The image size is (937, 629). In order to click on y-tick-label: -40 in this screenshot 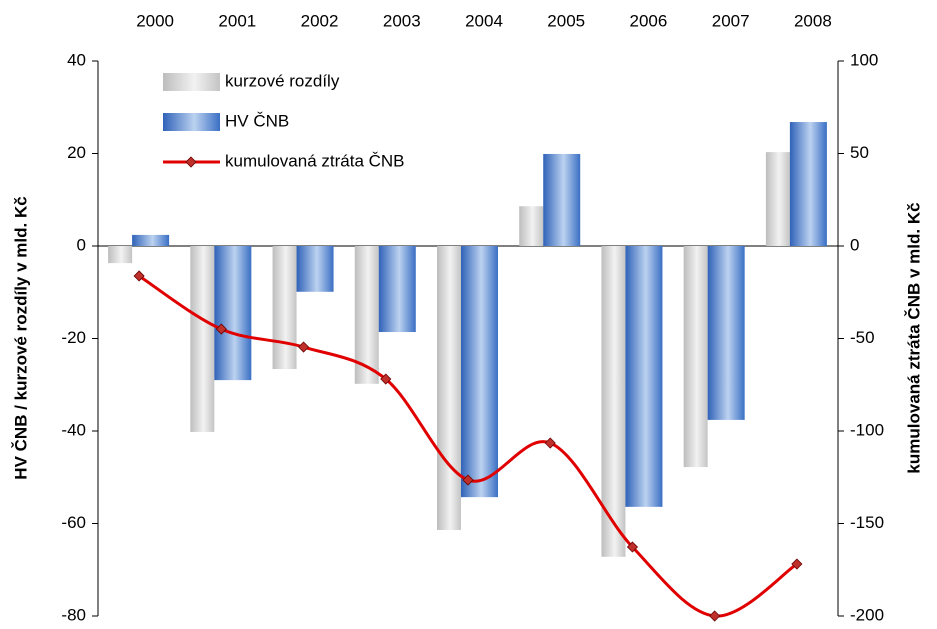, I will do `click(73, 429)`.